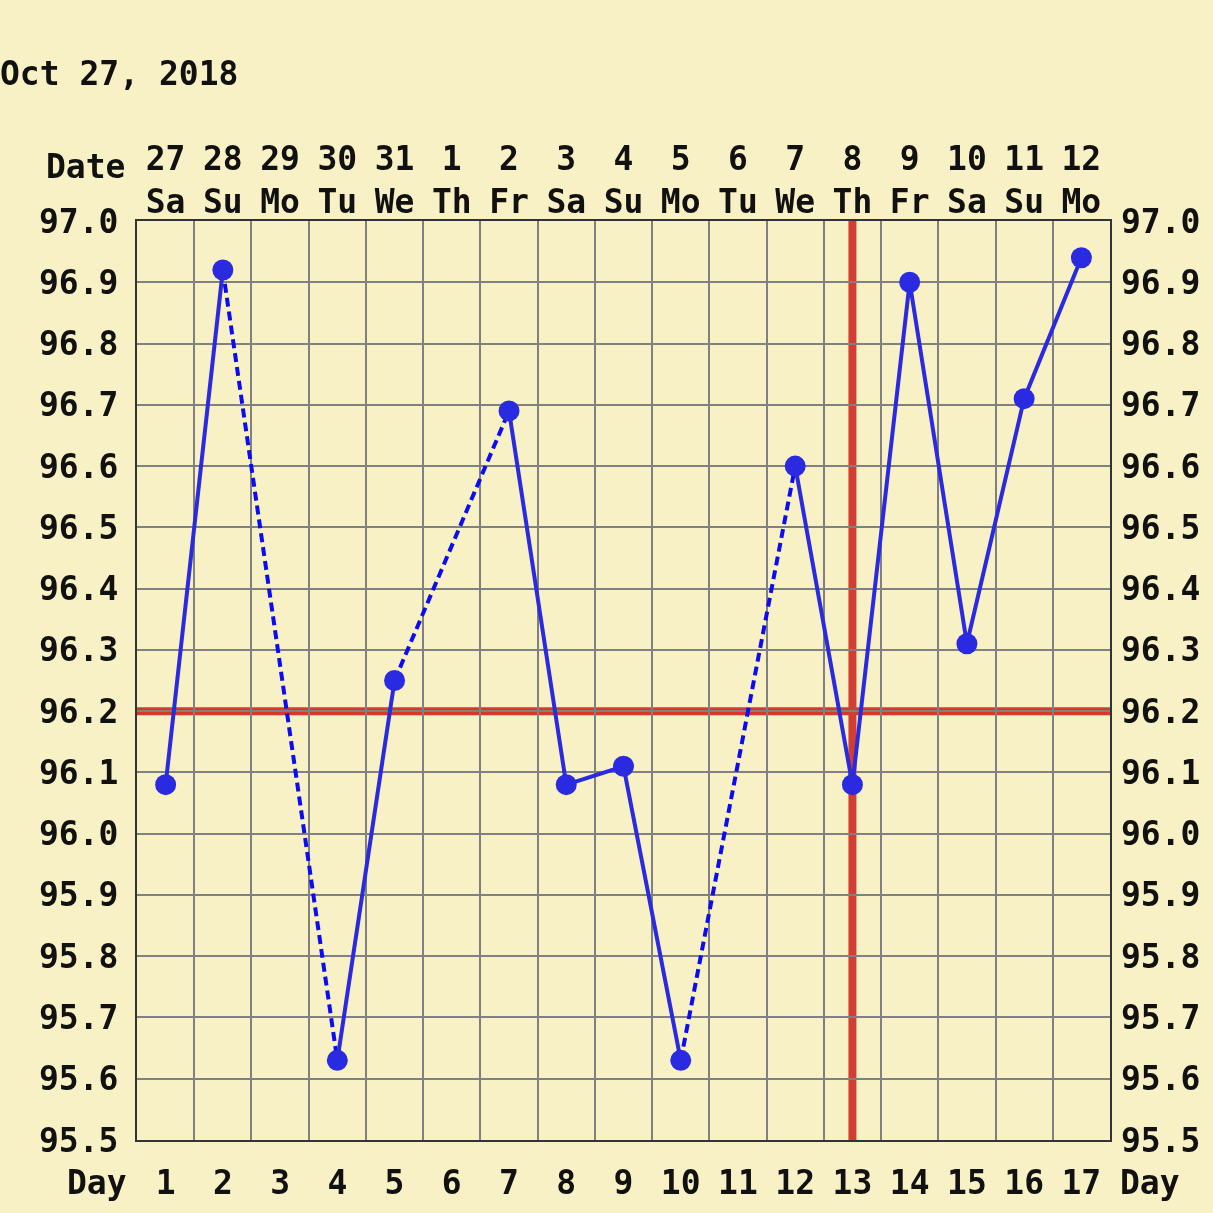  What do you see at coordinates (1161, 589) in the screenshot?
I see `y2-tick-label: 96.4` at bounding box center [1161, 589].